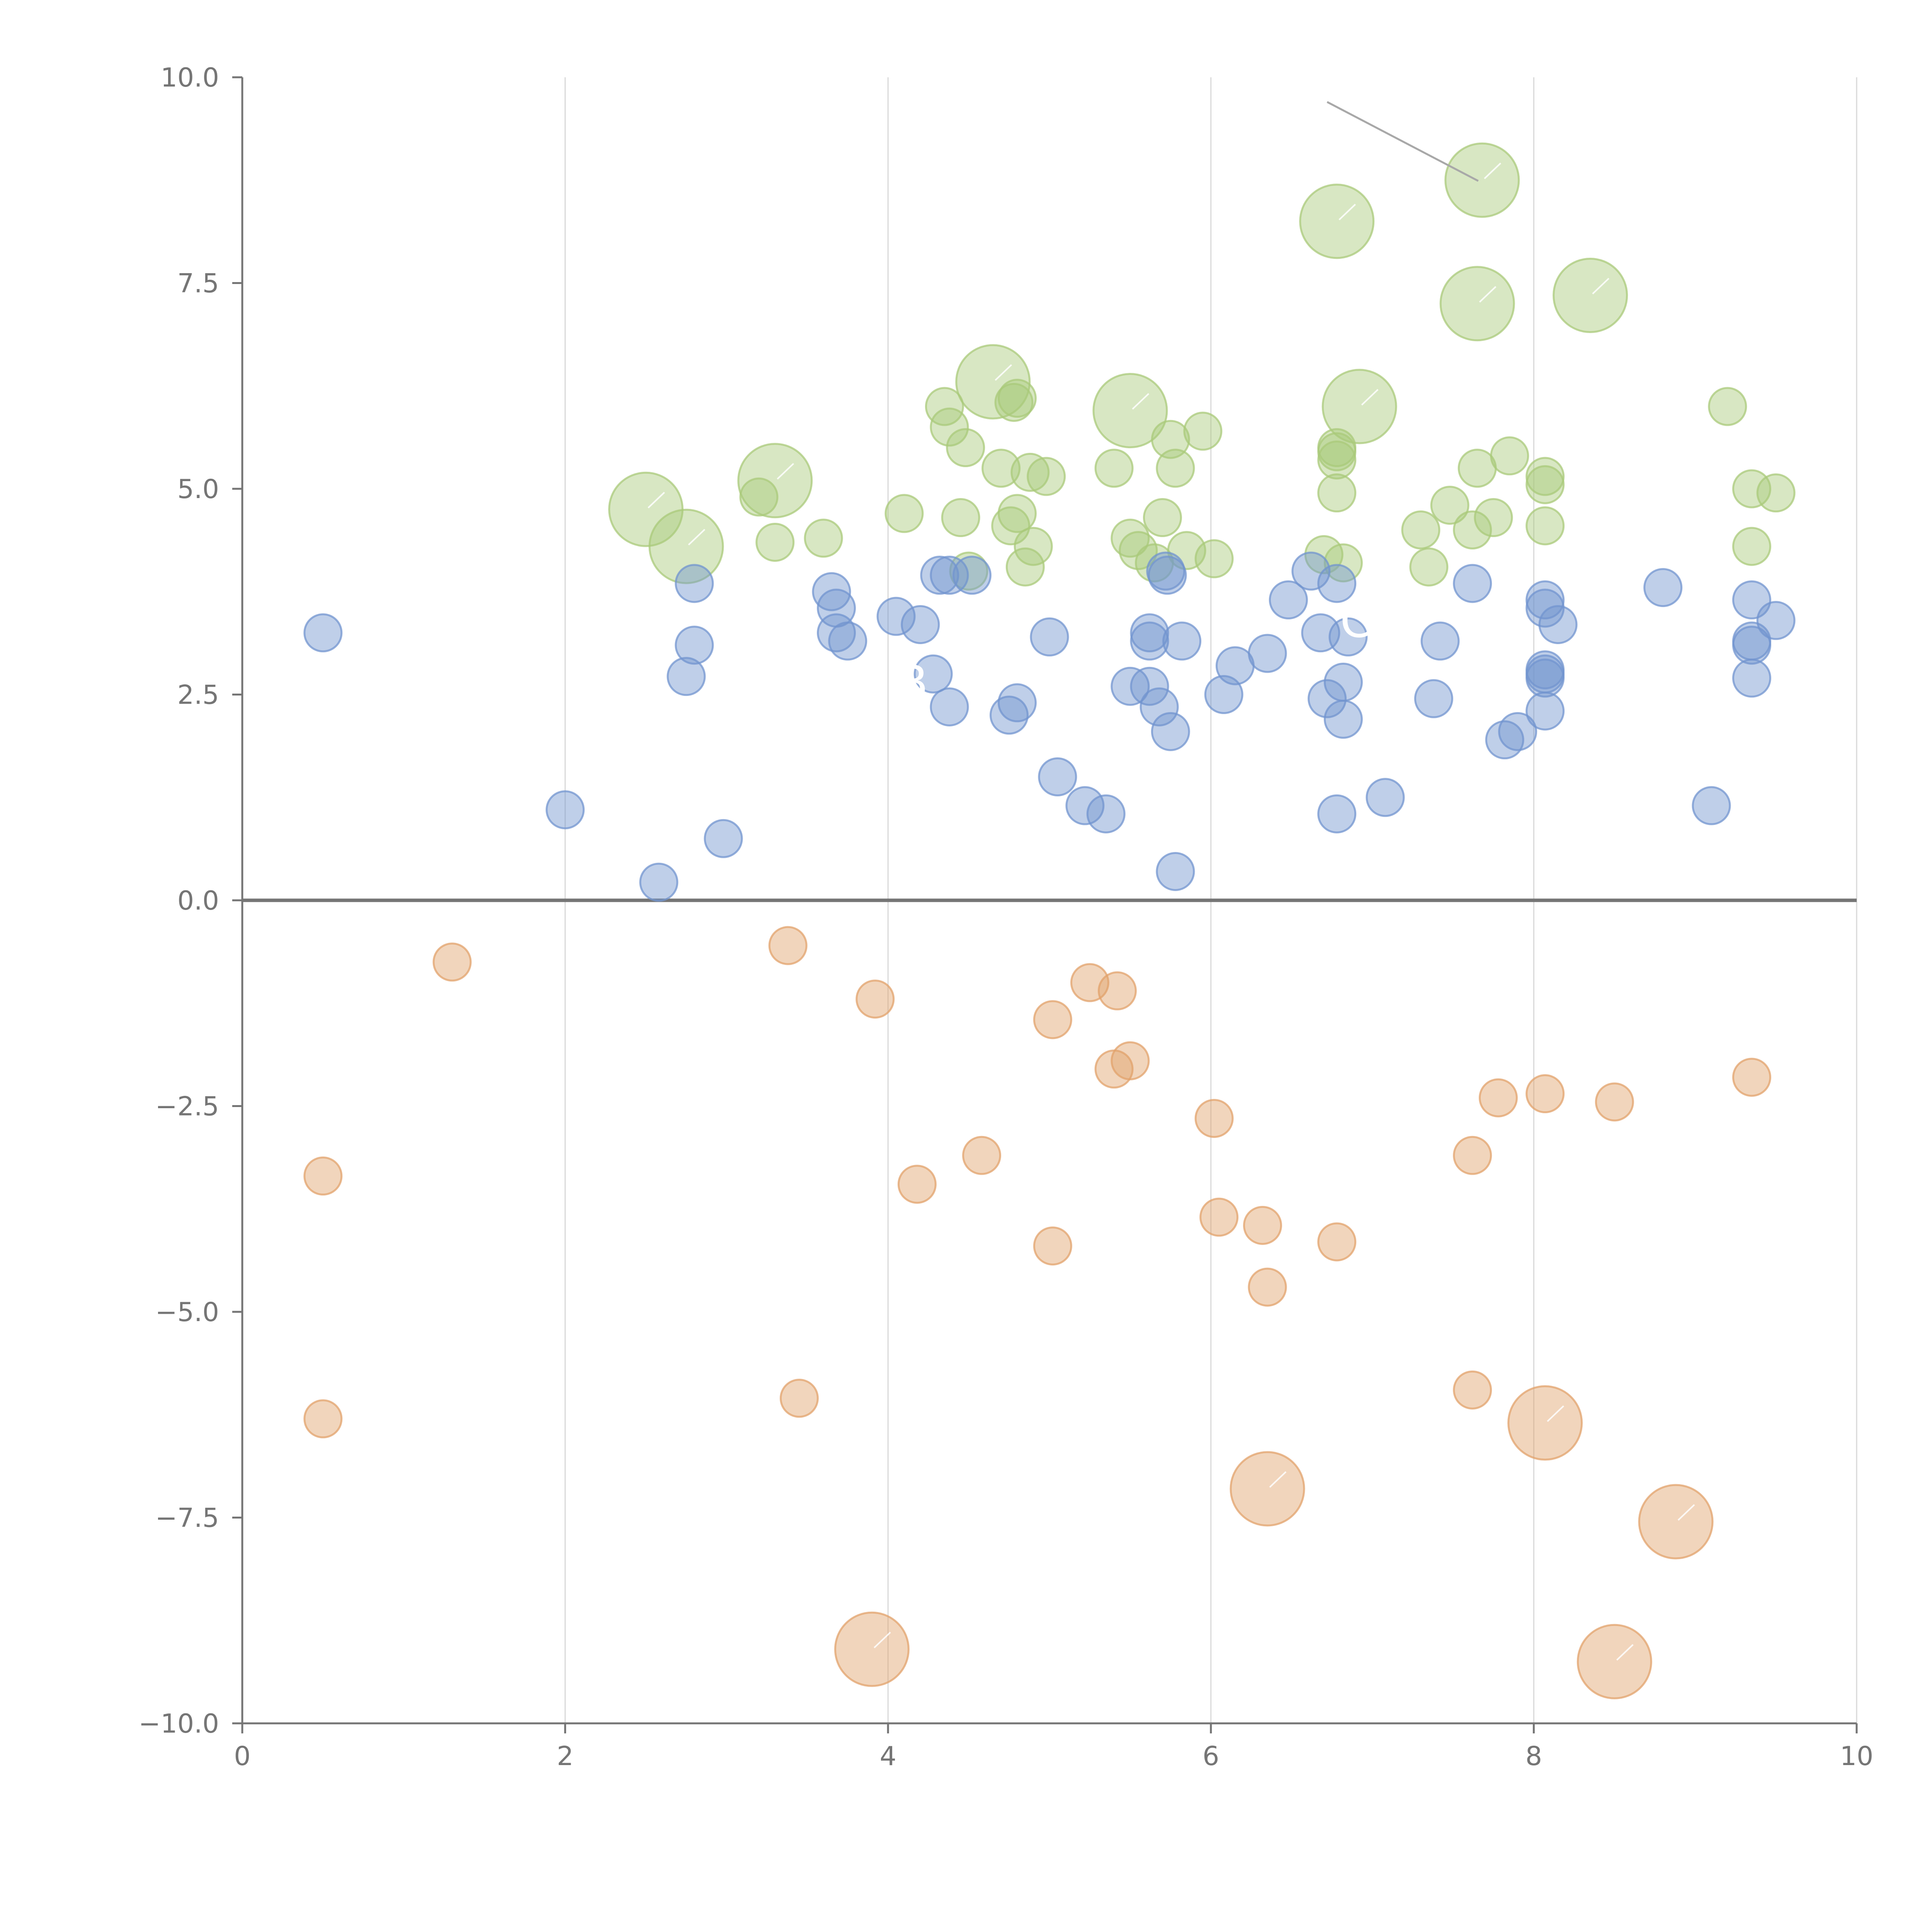 The height and width of the screenshot is (1932, 1932). What do you see at coordinates (179, 1724) in the screenshot?
I see `y-tick-label: −10.0` at bounding box center [179, 1724].